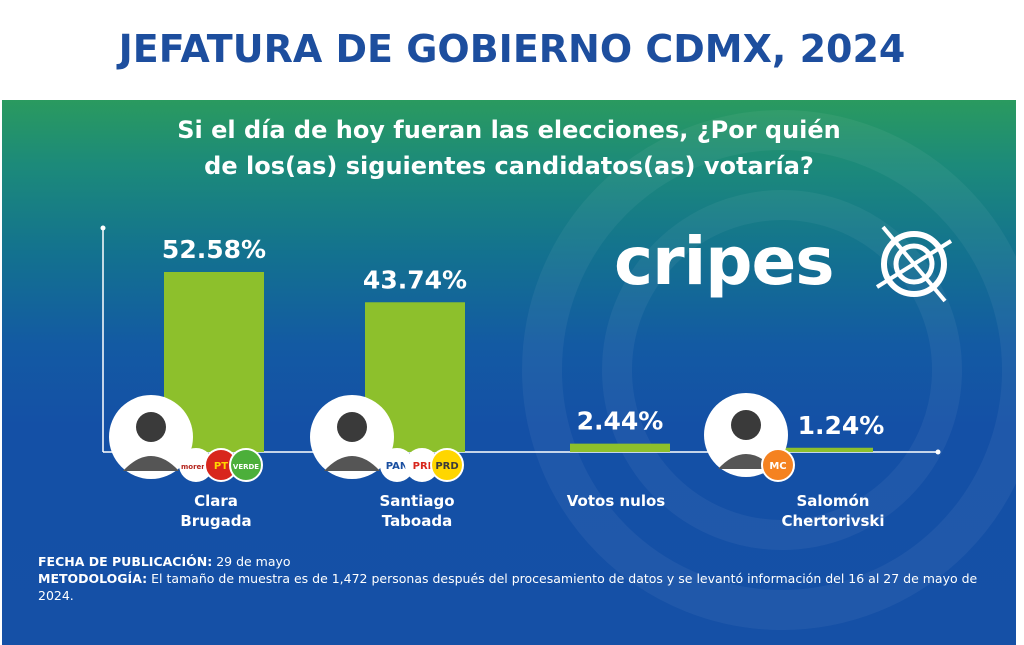 The height and width of the screenshot is (645, 1024). I want to click on category-label: Santiago, so click(416, 501).